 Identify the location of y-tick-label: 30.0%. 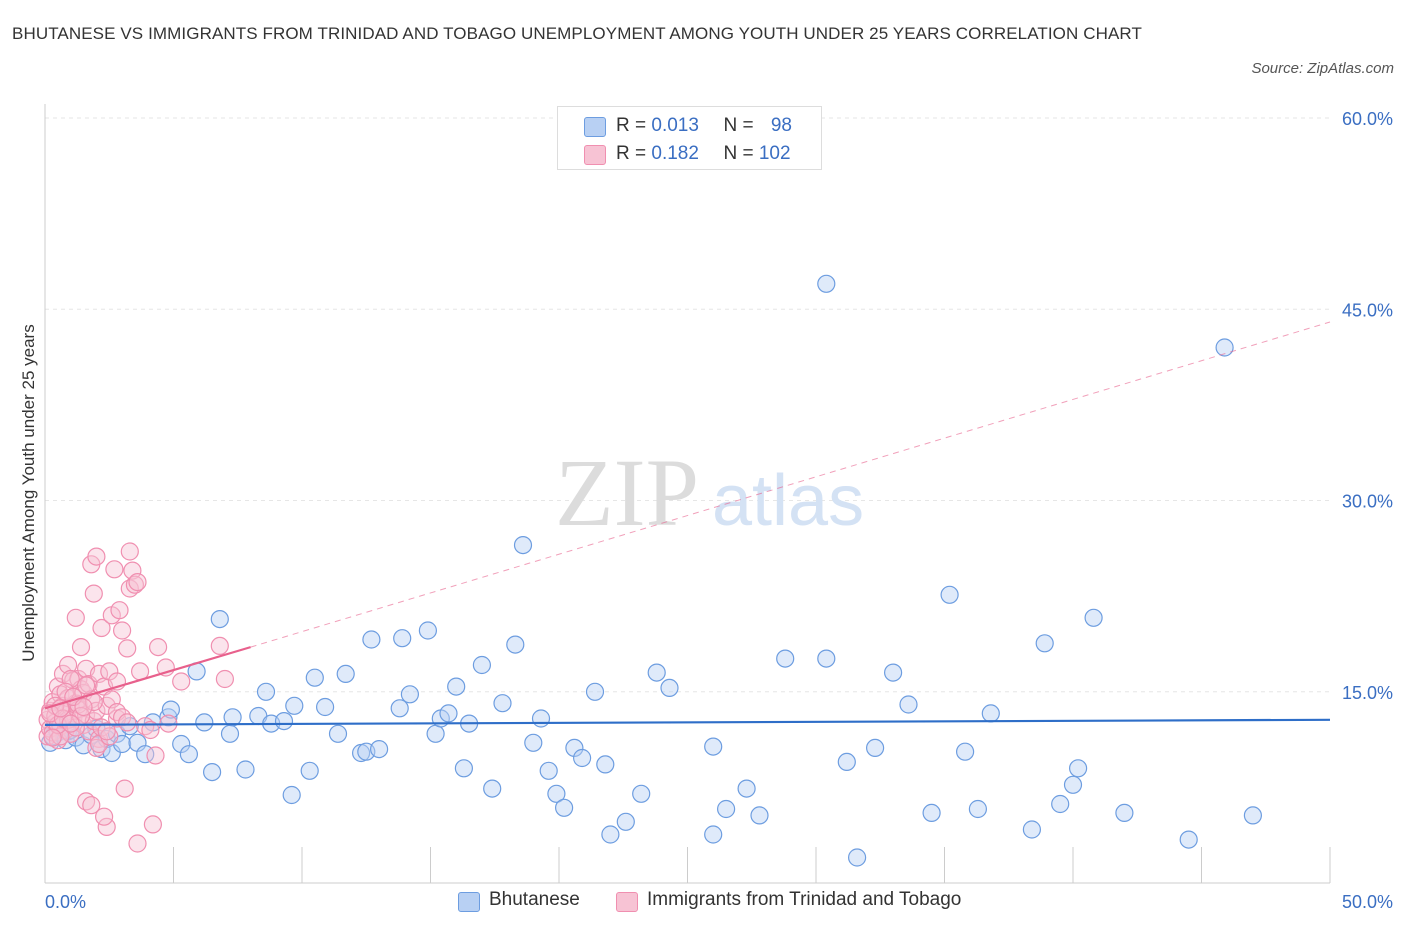
(1367, 502).